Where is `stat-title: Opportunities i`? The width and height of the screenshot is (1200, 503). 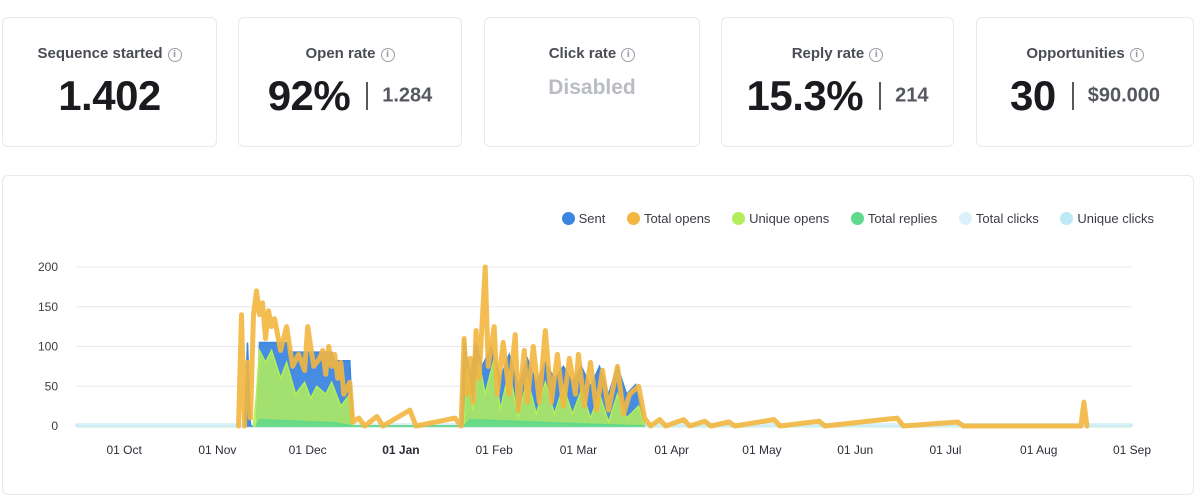 stat-title: Opportunities i is located at coordinates (1085, 53).